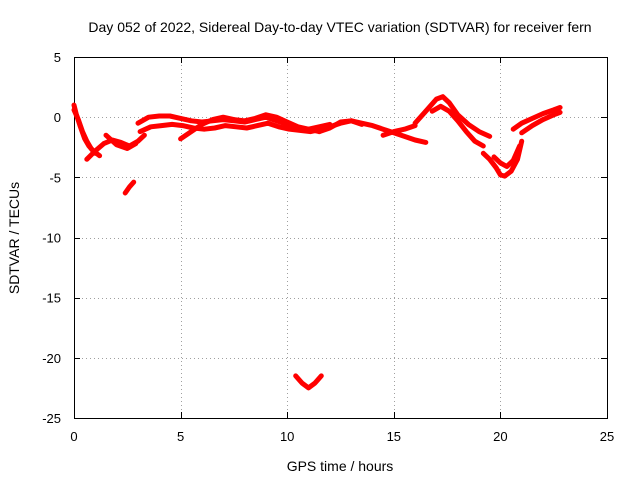  Describe the element at coordinates (55, 177) in the screenshot. I see `y-tick-label: -5` at that location.